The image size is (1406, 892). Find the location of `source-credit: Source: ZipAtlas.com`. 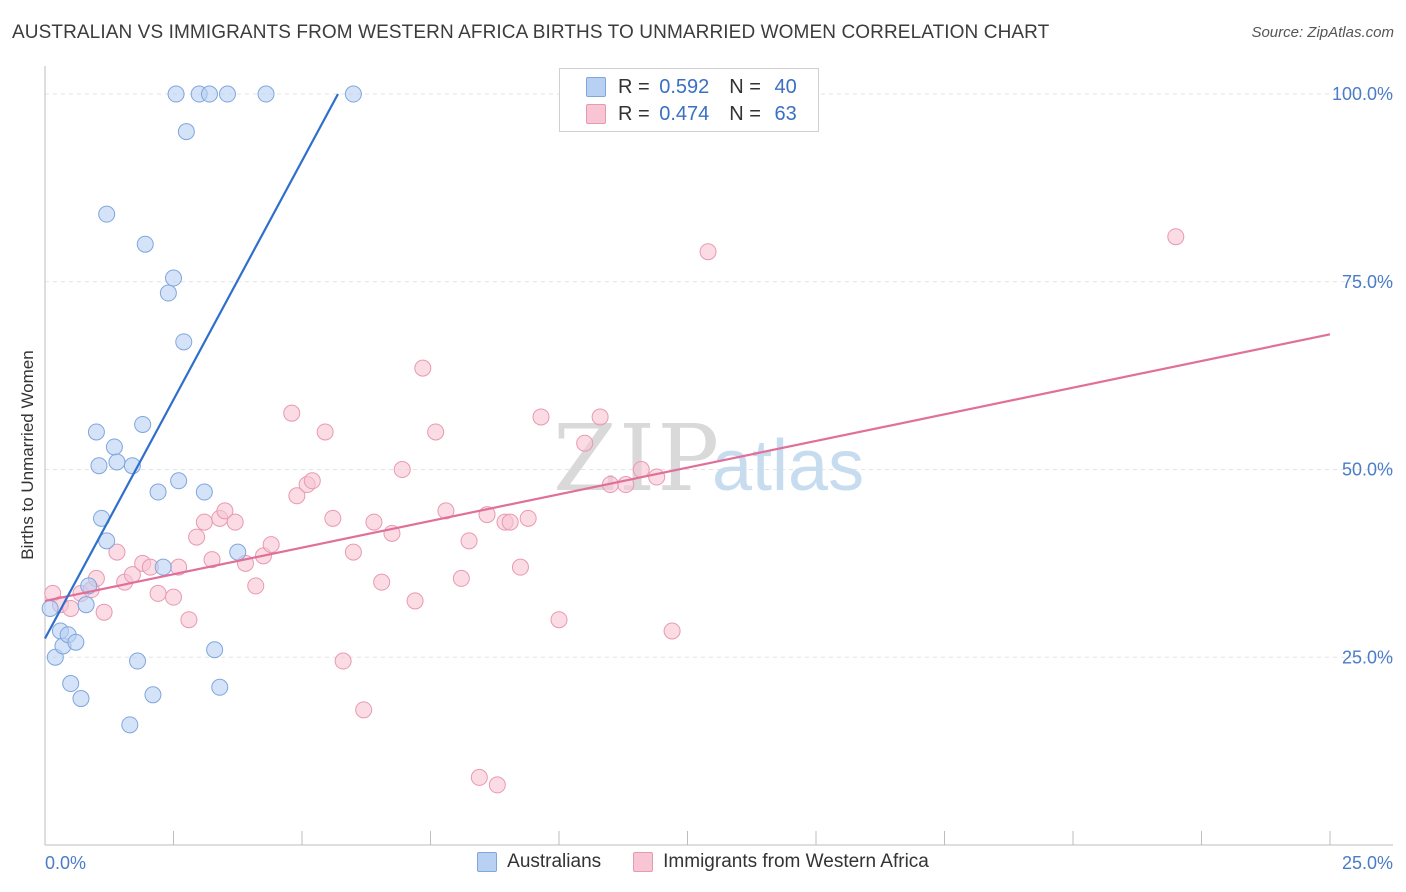

source-credit: Source: ZipAtlas.com is located at coordinates (1322, 32).